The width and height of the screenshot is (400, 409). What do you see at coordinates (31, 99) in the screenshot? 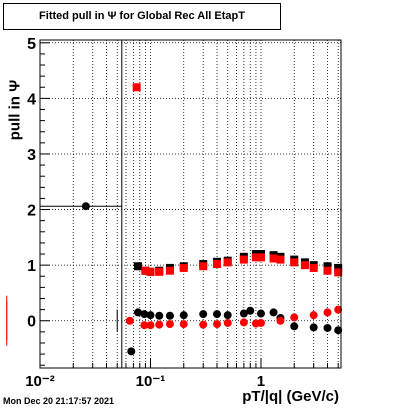
I see `y-tick-label: 4` at bounding box center [31, 99].